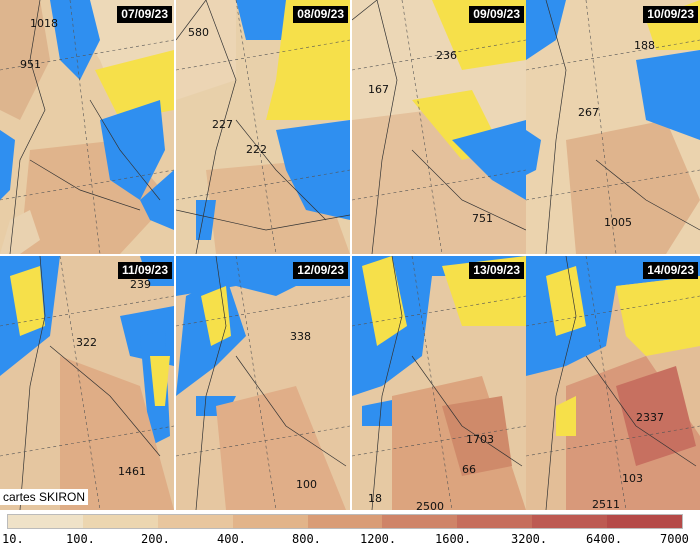 The image size is (700, 550). What do you see at coordinates (378, 89) in the screenshot?
I see `pressure-label: 167` at bounding box center [378, 89].